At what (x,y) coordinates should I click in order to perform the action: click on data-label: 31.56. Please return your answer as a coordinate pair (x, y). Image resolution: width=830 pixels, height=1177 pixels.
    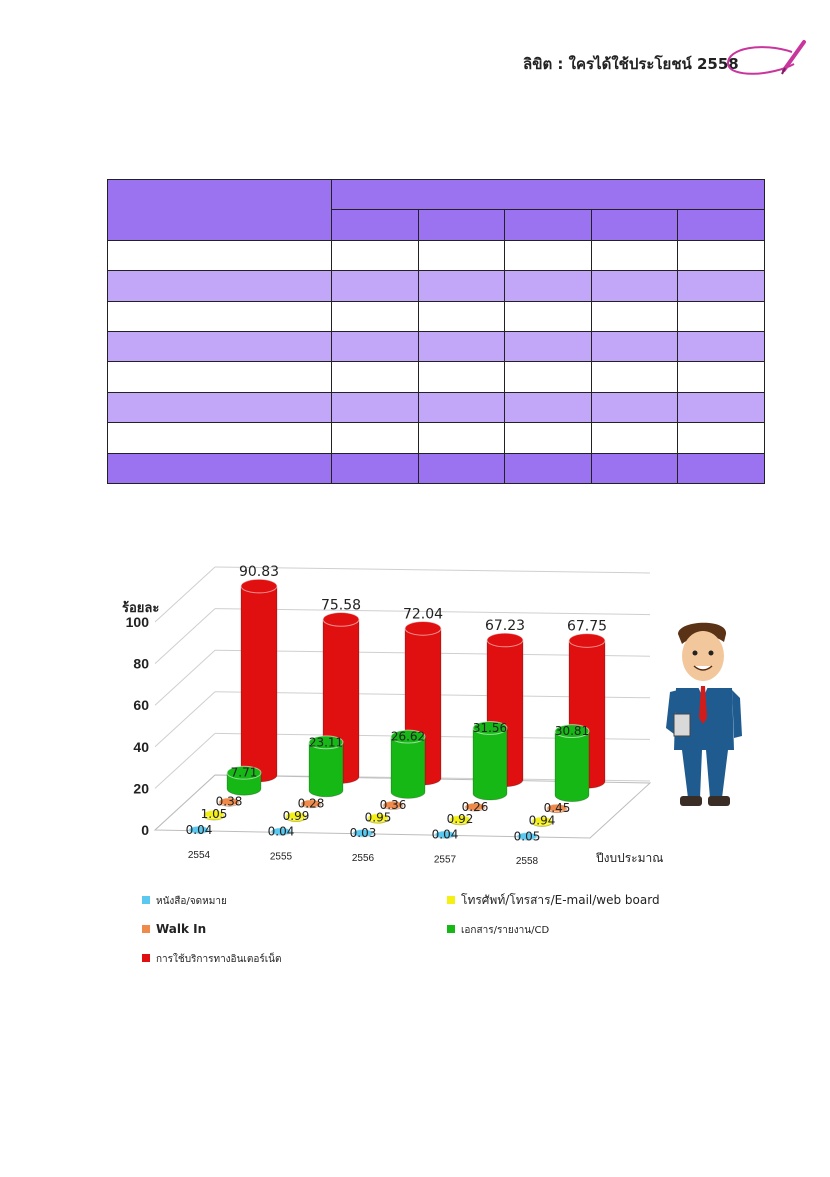
    Looking at the image, I should click on (490, 728).